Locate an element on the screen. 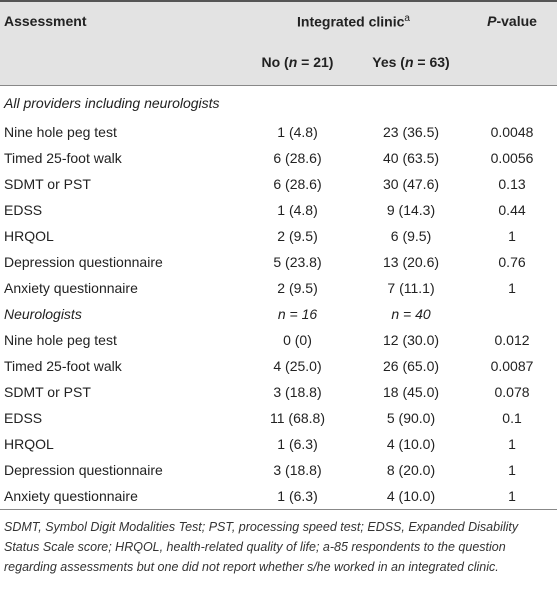 The height and width of the screenshot is (608, 557). col-header-pvalue: P-value is located at coordinates (512, 19).